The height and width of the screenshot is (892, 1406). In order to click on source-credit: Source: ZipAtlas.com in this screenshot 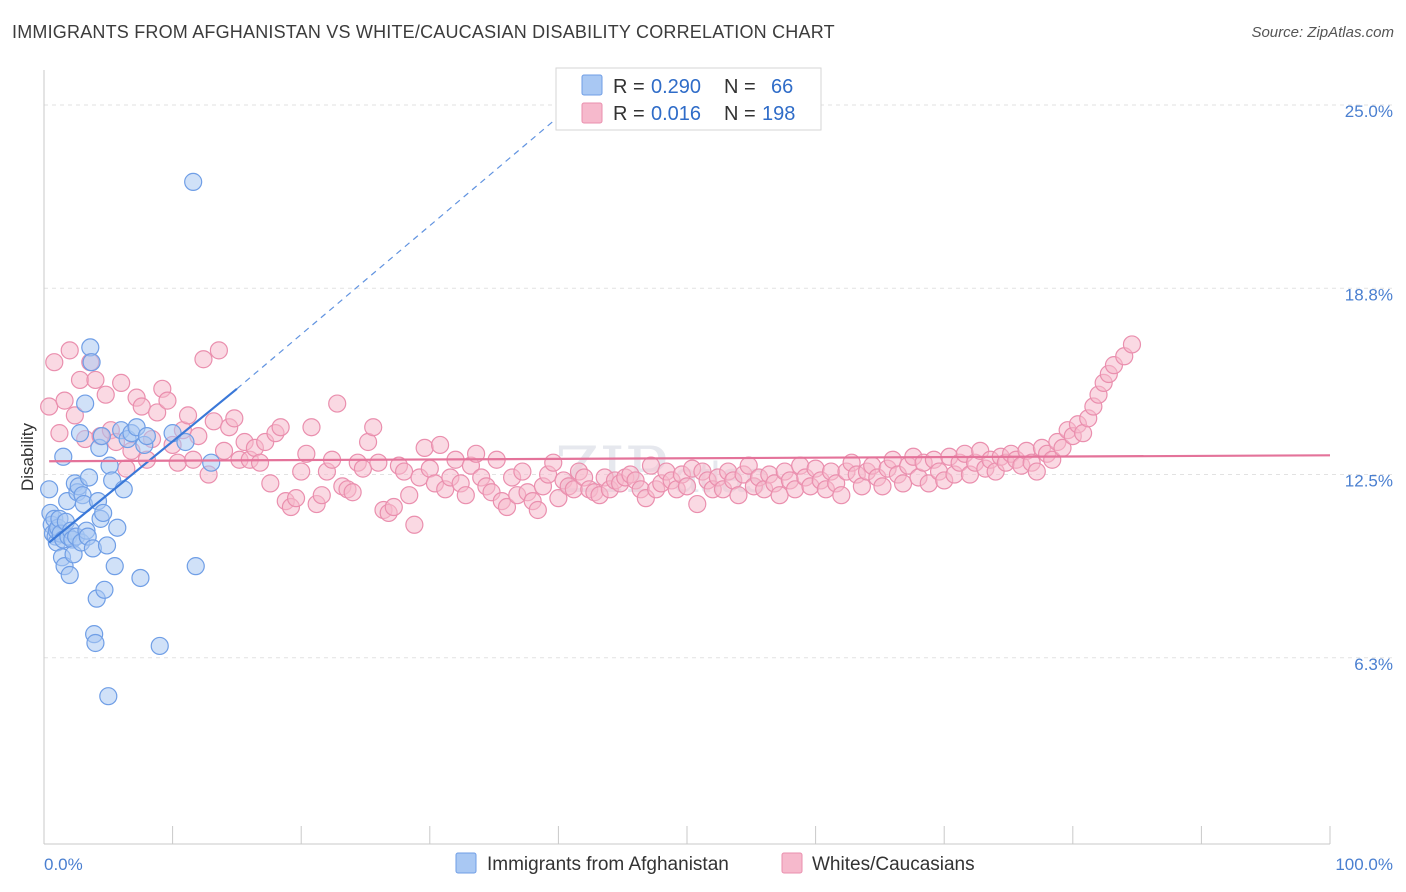, I will do `click(1322, 32)`.